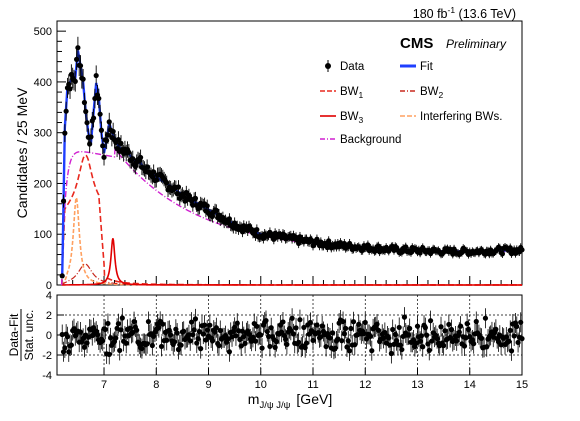  I want to click on bw3-curve, so click(291, 262).